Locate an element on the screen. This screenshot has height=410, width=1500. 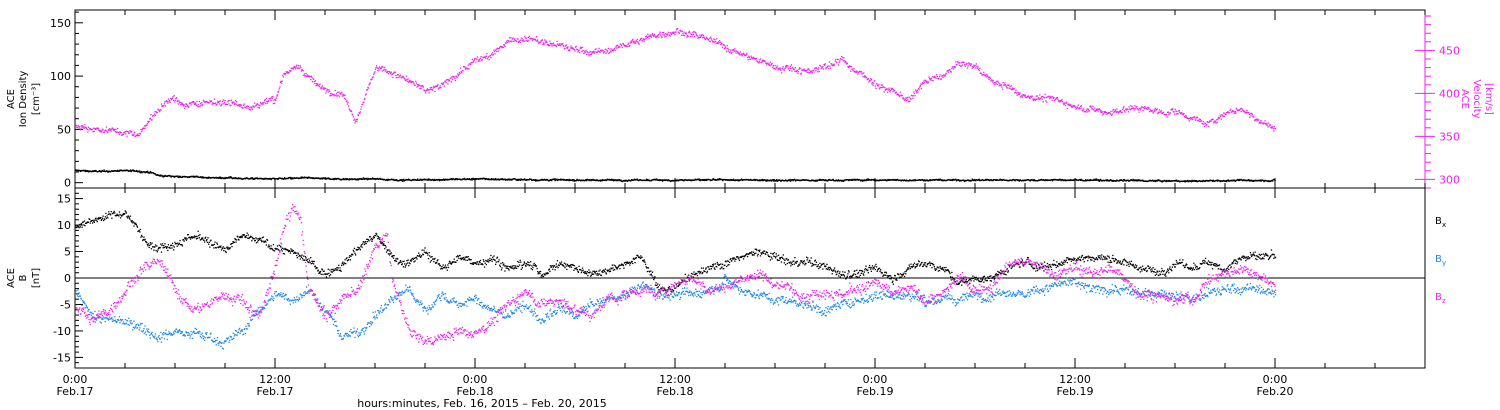
velocity-tick-label: 450 is located at coordinates (1449, 50).